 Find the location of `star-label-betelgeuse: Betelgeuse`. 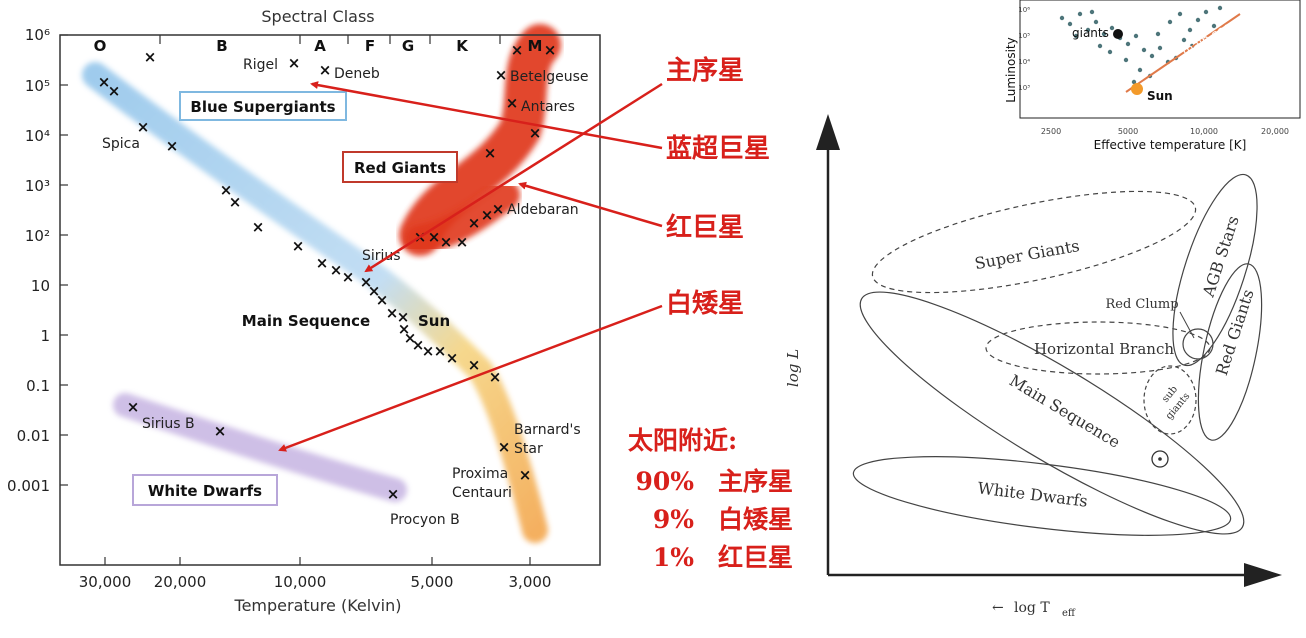

star-label-betelgeuse: Betelgeuse is located at coordinates (549, 77).